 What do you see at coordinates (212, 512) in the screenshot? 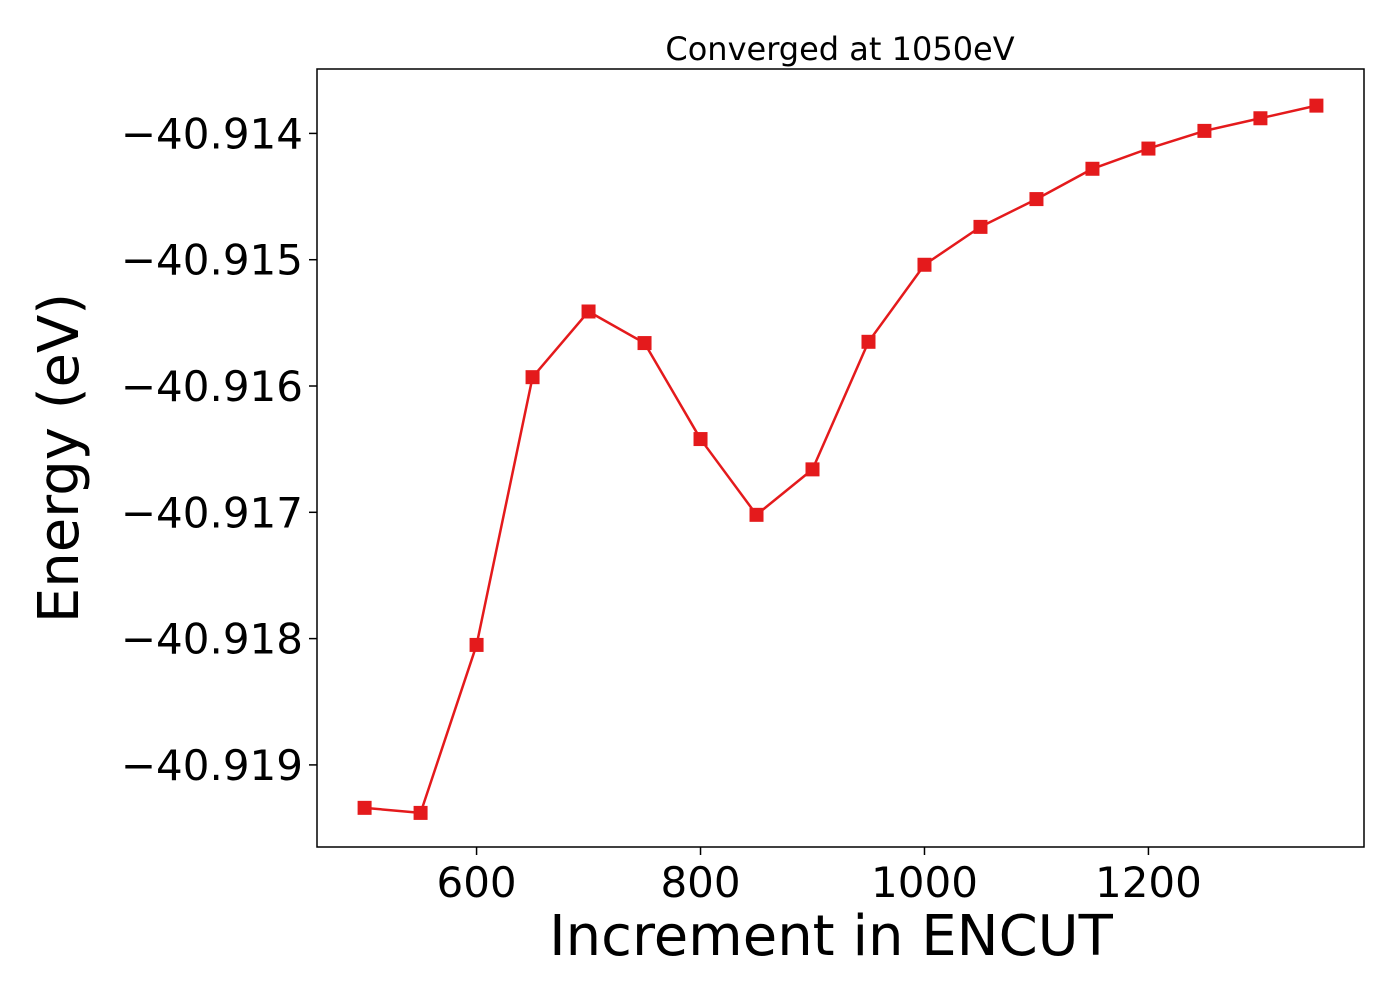
I see `y-tick-label: −40.917` at bounding box center [212, 512].